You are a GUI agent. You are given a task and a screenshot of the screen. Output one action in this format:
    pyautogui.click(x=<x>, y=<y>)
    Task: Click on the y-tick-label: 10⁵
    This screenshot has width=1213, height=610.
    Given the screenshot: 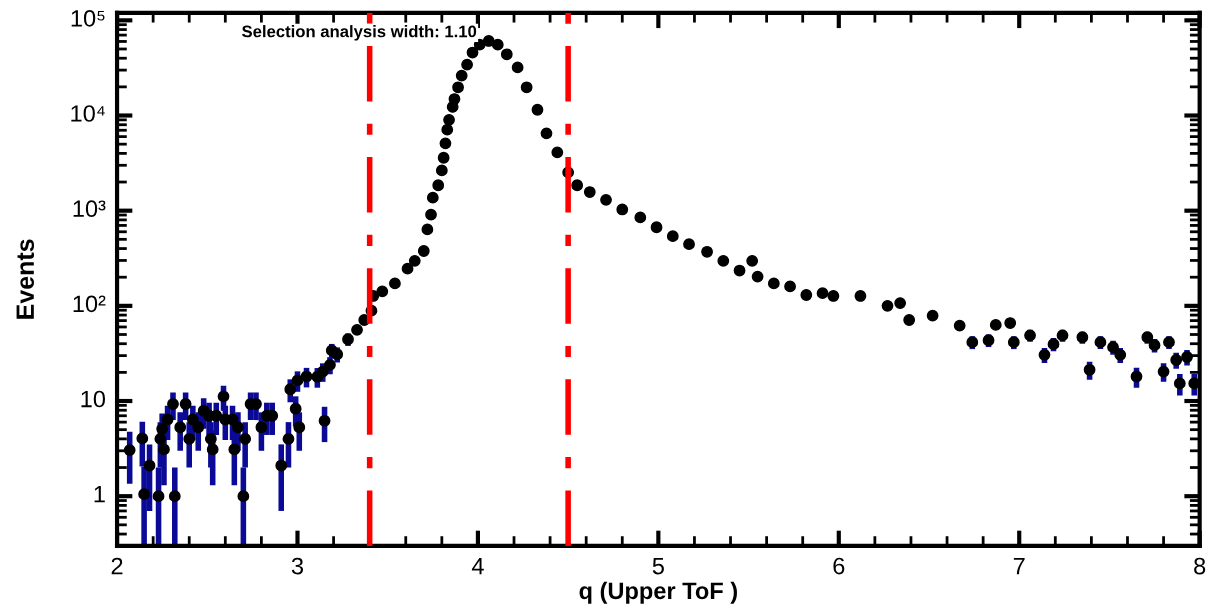 What is the action you would take?
    pyautogui.click(x=88, y=18)
    